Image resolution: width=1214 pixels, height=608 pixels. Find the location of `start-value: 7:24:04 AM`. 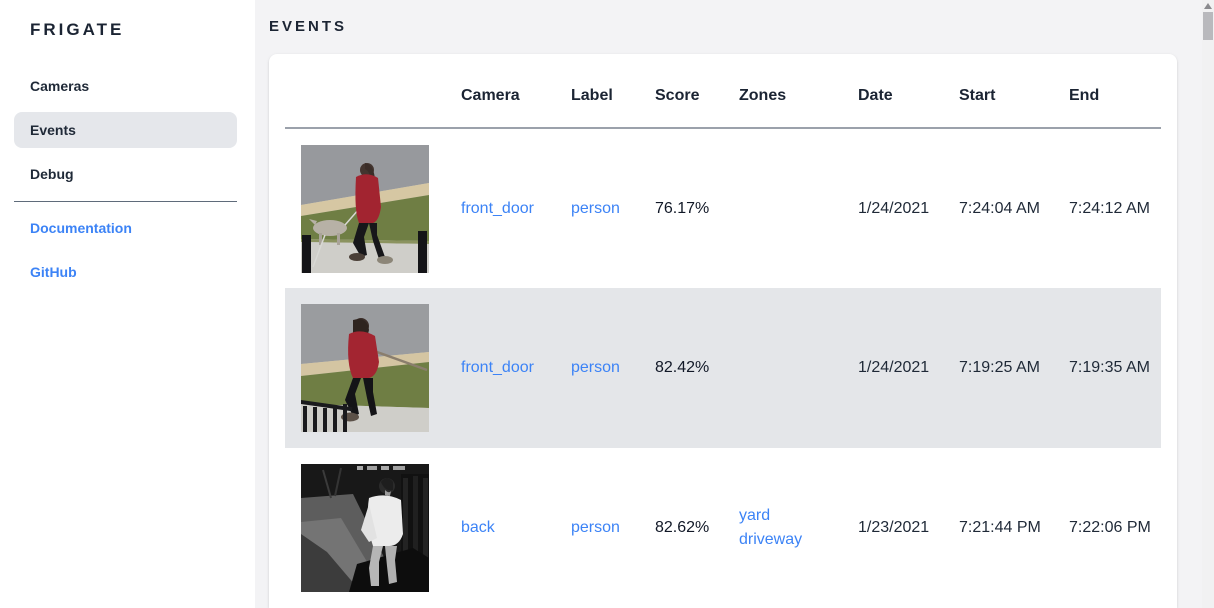

start-value: 7:24:04 AM is located at coordinates (999, 208).